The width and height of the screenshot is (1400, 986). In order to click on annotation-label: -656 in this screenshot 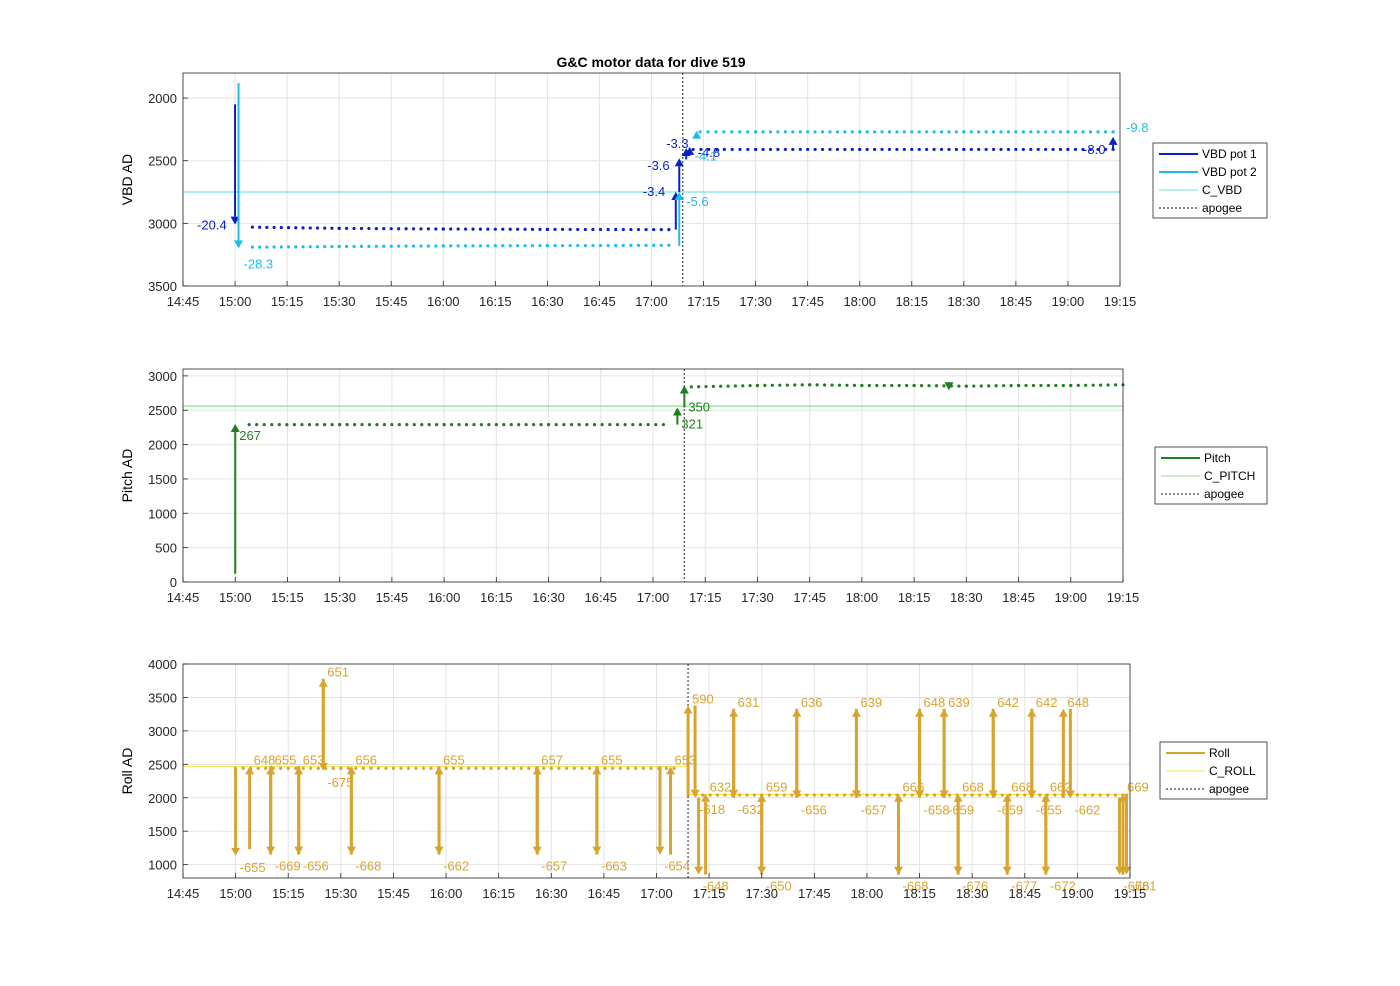, I will do `click(814, 809)`.